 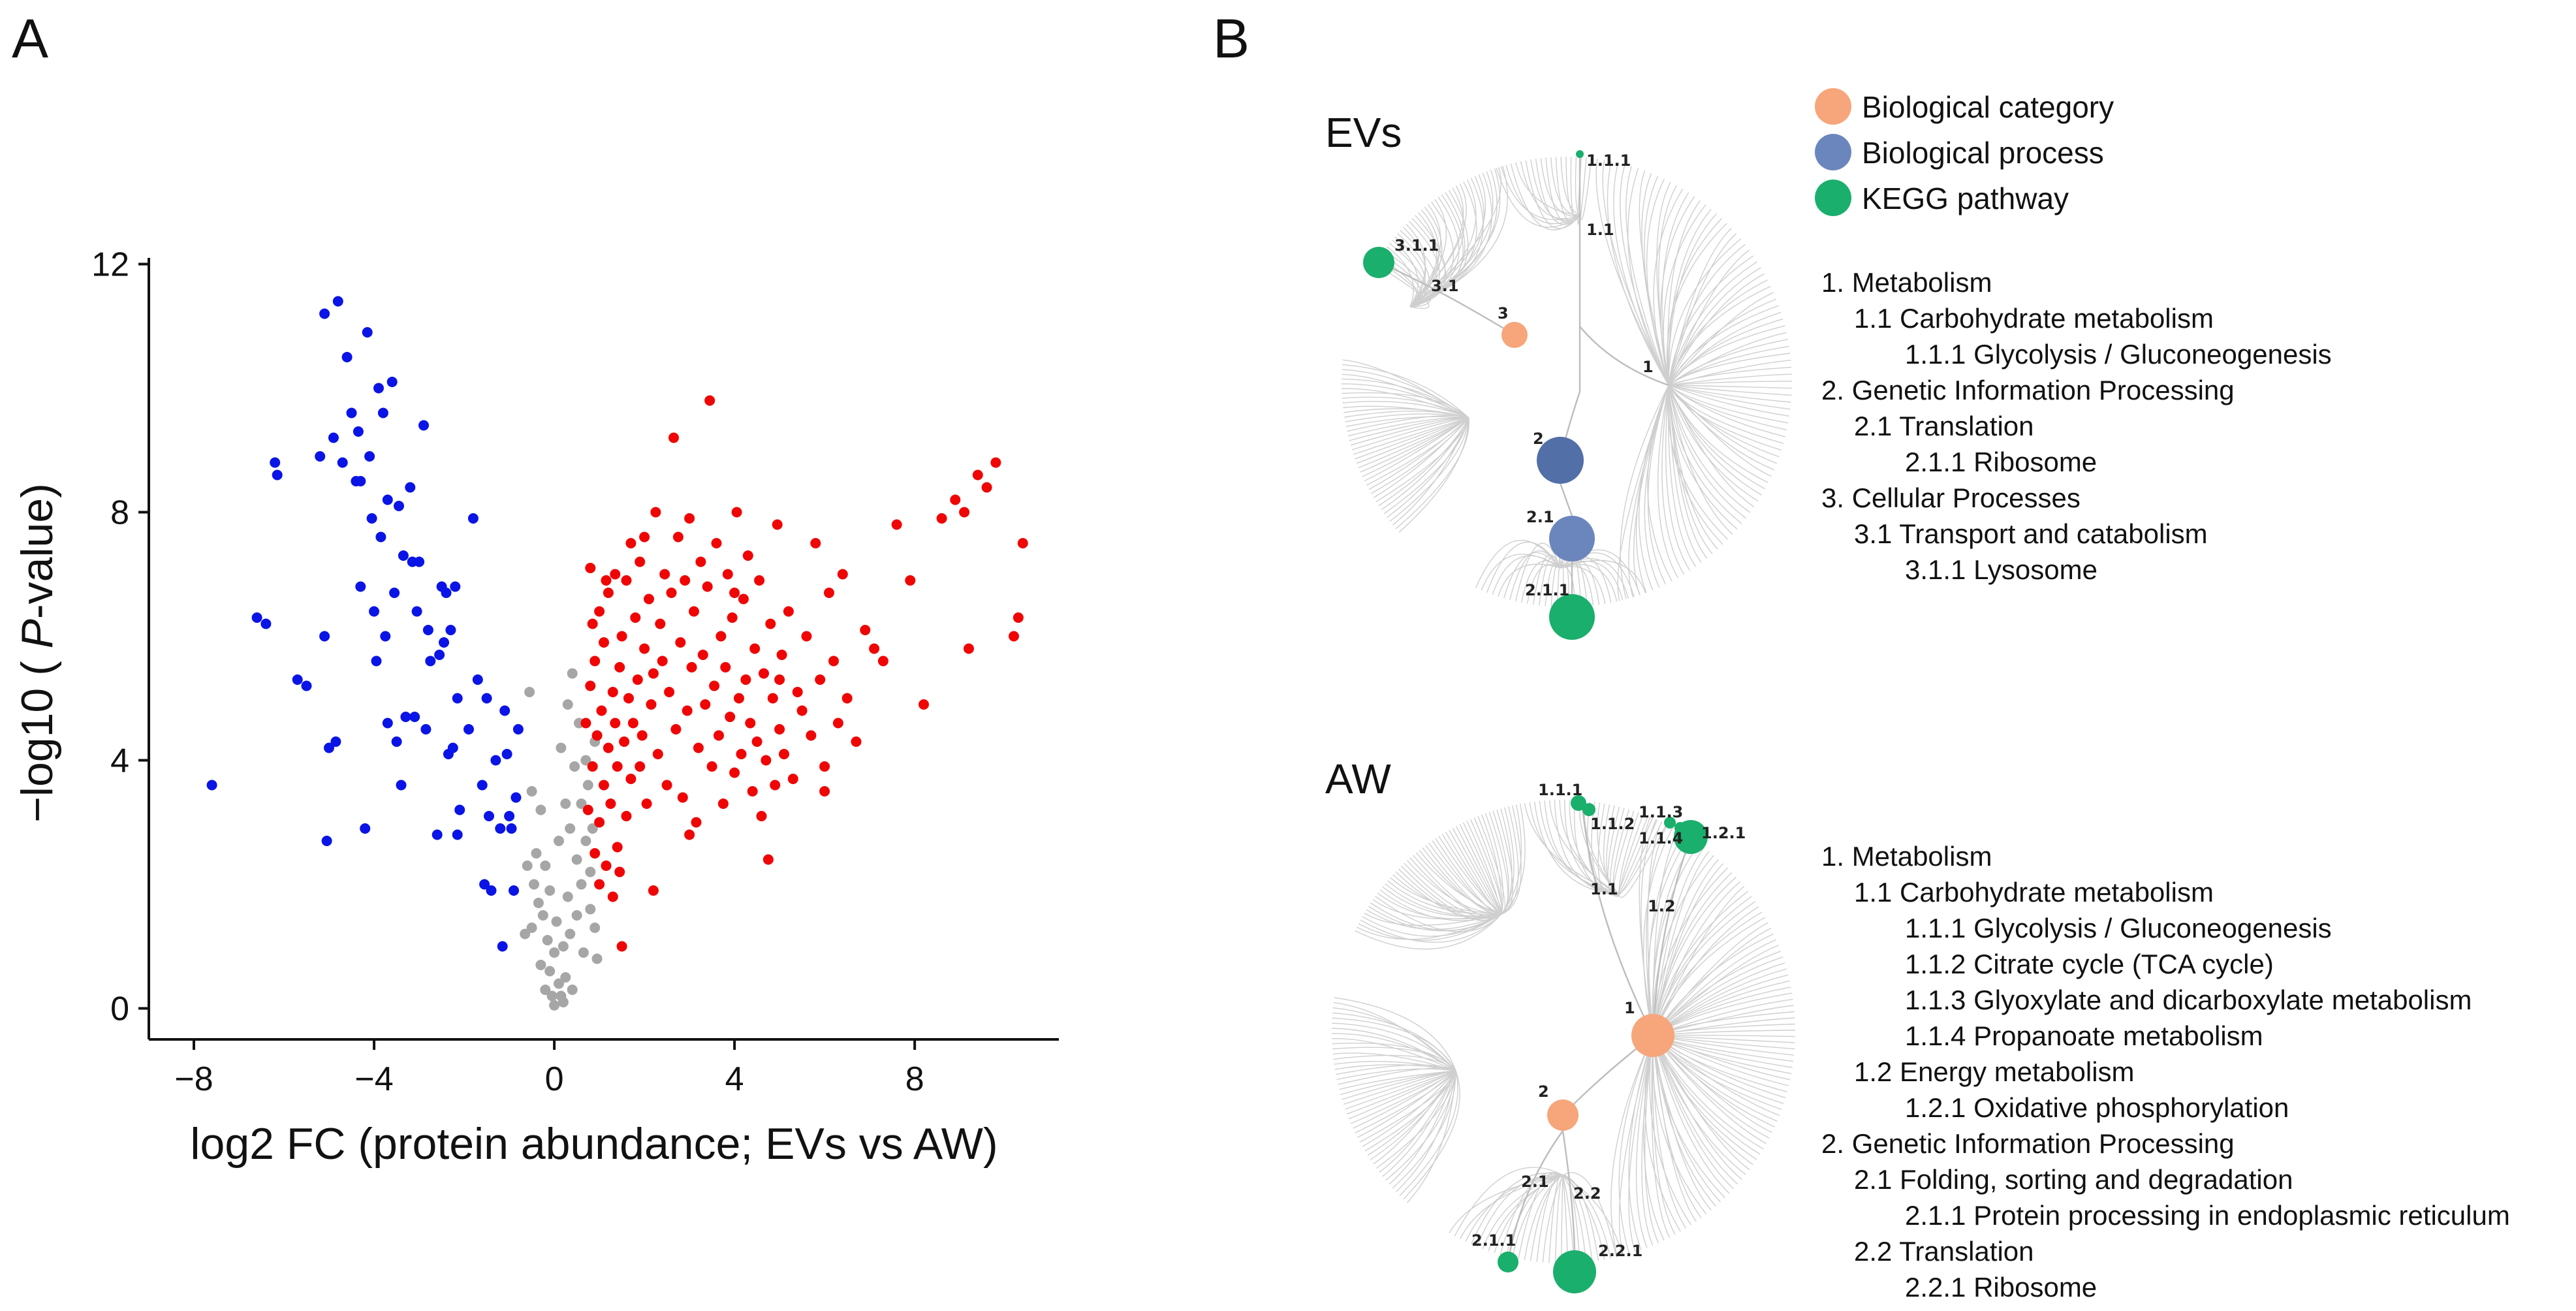 I want to click on y-axis-label-italic-p: P, so click(x=37, y=633).